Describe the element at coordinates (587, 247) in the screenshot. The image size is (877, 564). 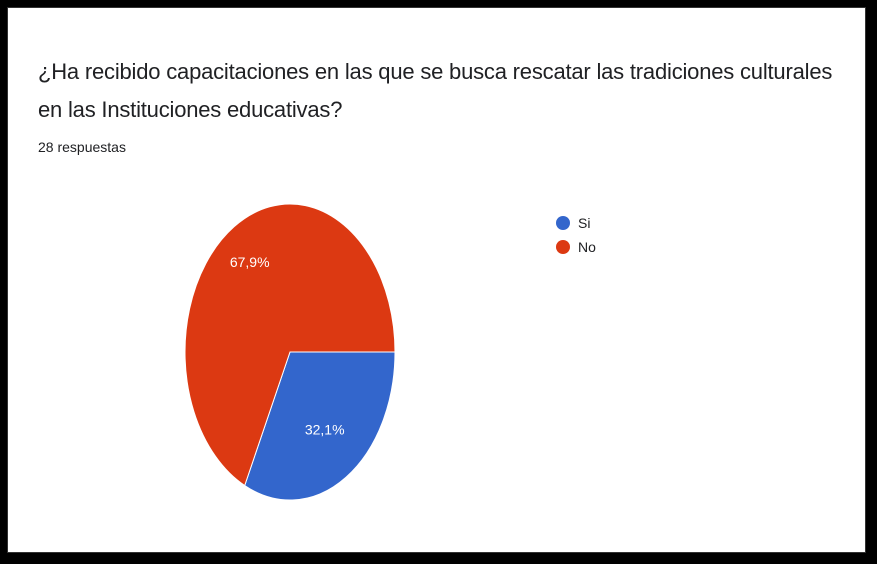
I see `legend-label-no: No` at that location.